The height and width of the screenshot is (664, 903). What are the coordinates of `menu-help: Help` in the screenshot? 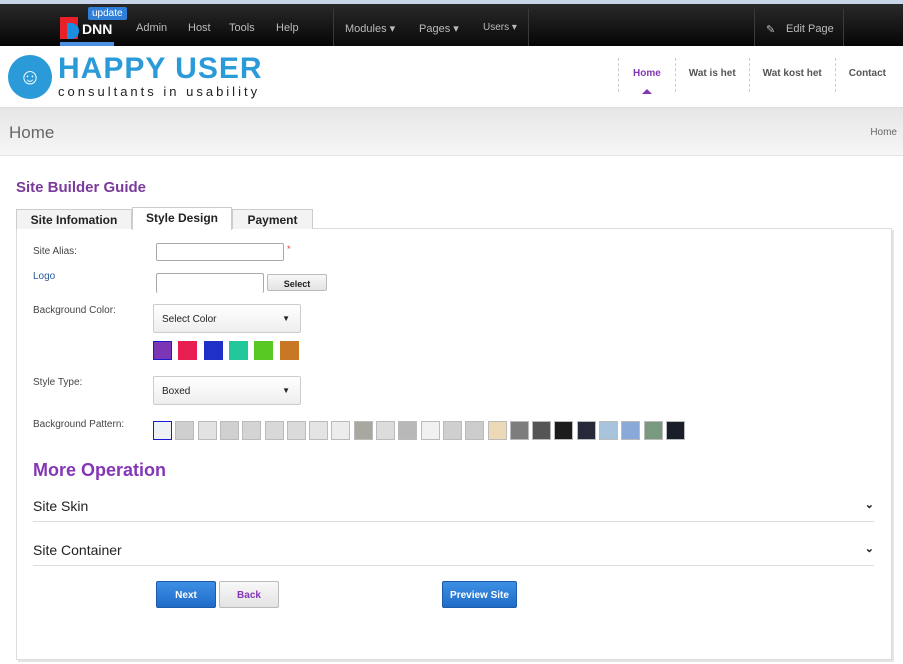 It's located at (287, 28).